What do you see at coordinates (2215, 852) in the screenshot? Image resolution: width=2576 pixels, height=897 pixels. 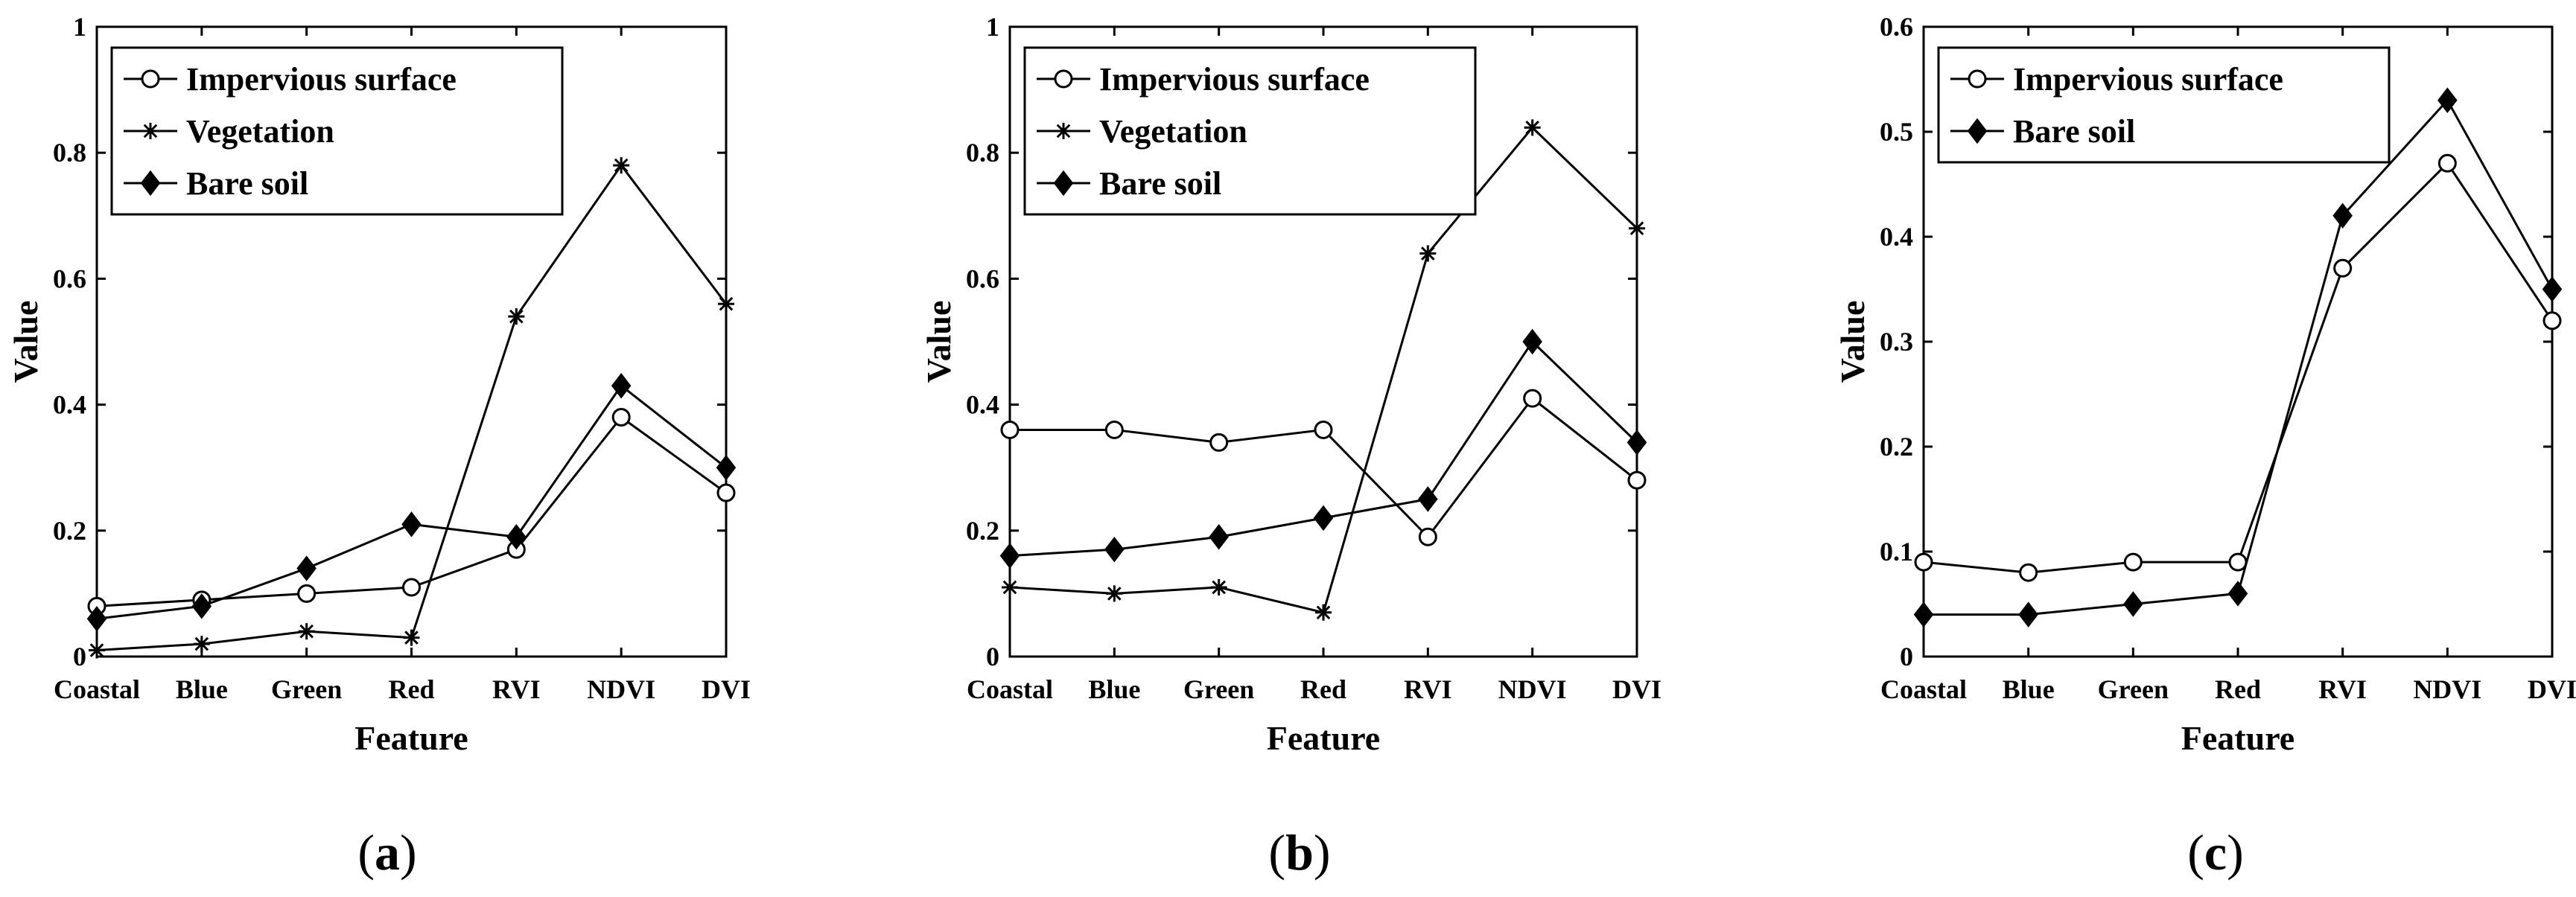 I see `panel-label: (c)` at bounding box center [2215, 852].